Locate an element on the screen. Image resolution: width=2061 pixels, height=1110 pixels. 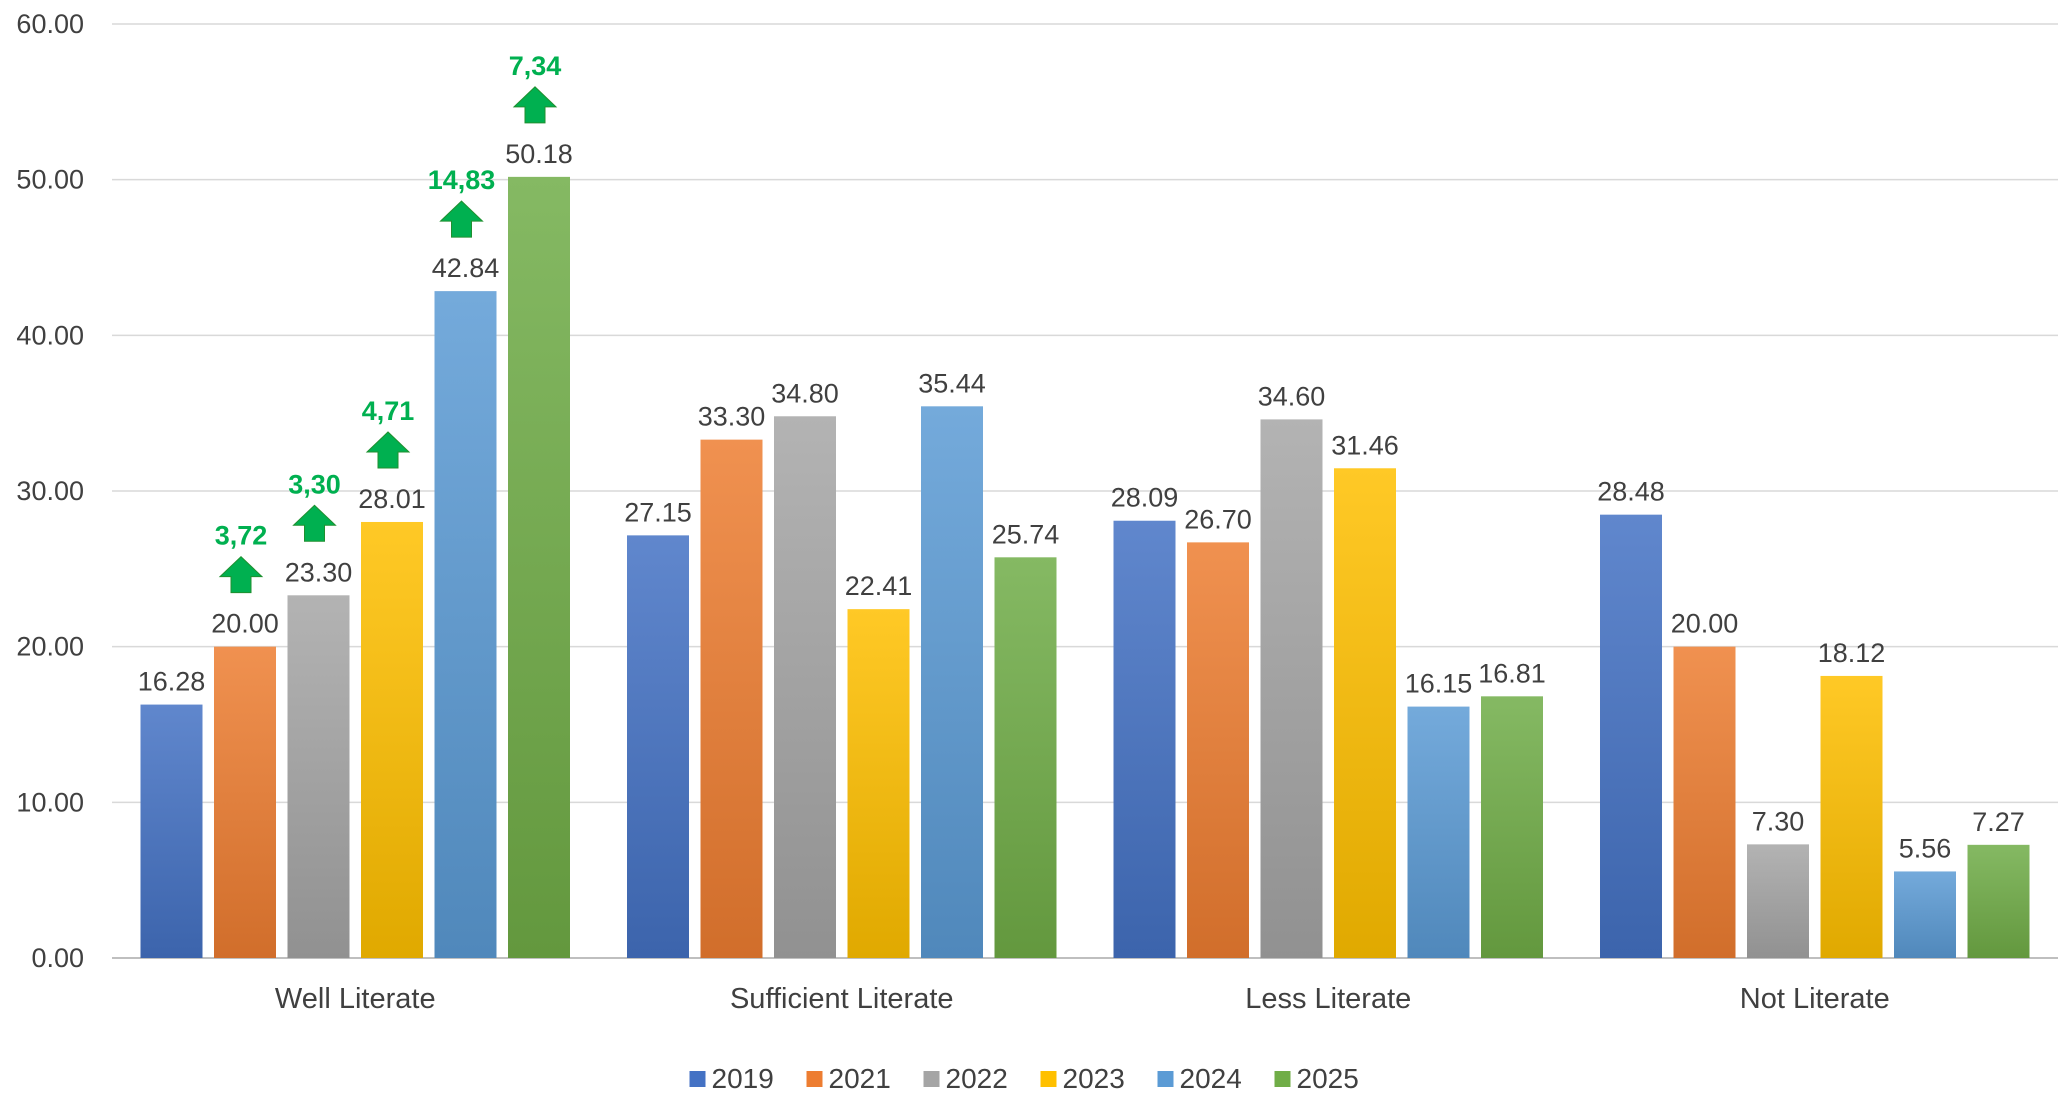
y-axis-ticks: 0.00 10.00 20.00 30.00 40.00 50.00 60.00 is located at coordinates (50, 491).